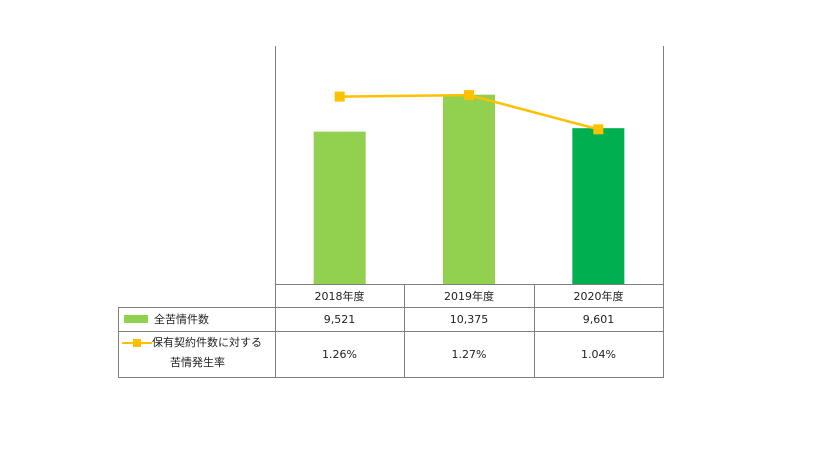  What do you see at coordinates (598, 319) in the screenshot?
I see `data-label: 9,601` at bounding box center [598, 319].